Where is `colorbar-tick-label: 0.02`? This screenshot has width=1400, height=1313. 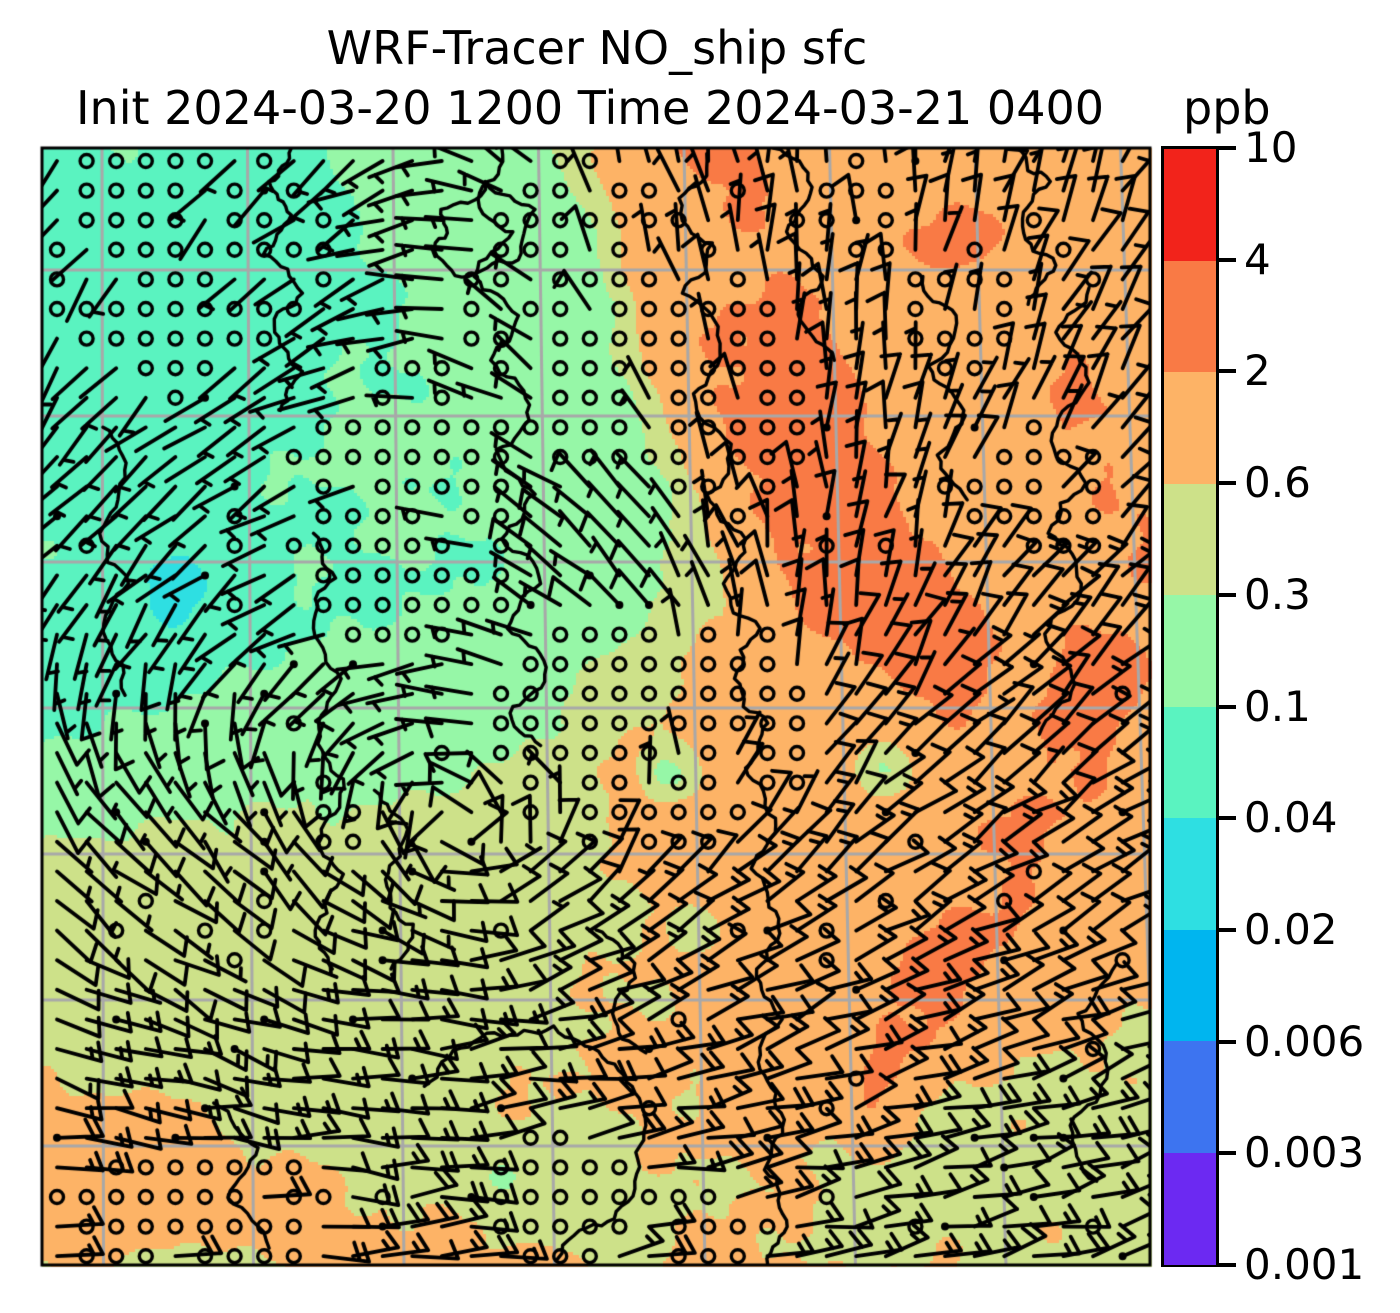
colorbar-tick-label: 0.02 is located at coordinates (1291, 929).